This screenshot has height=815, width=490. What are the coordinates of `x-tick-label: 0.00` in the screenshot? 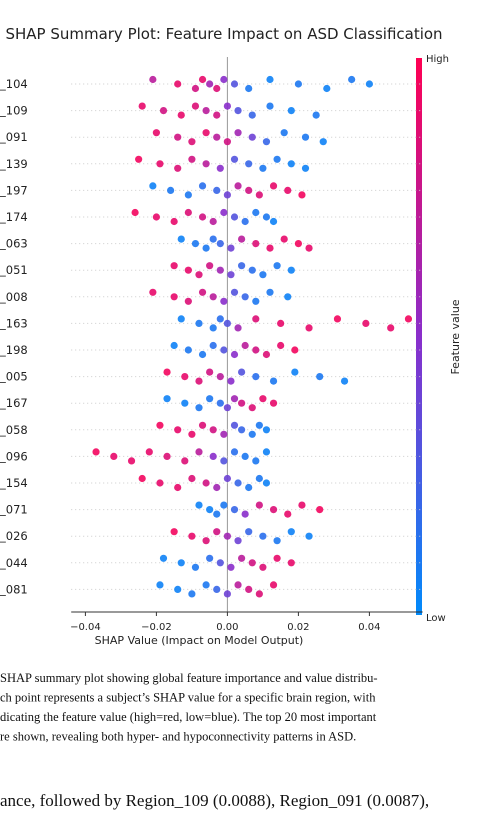 It's located at (227, 627).